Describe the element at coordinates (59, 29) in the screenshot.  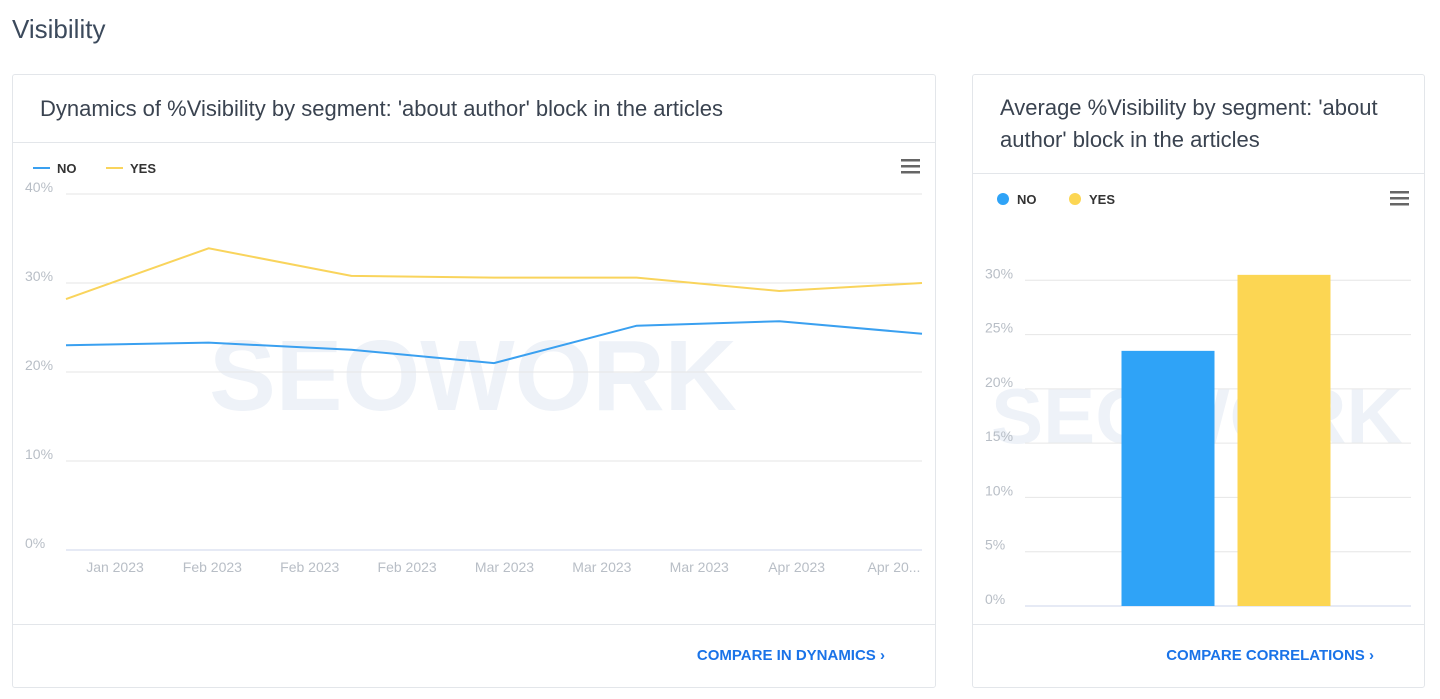
I see `page-title: Visibility` at that location.